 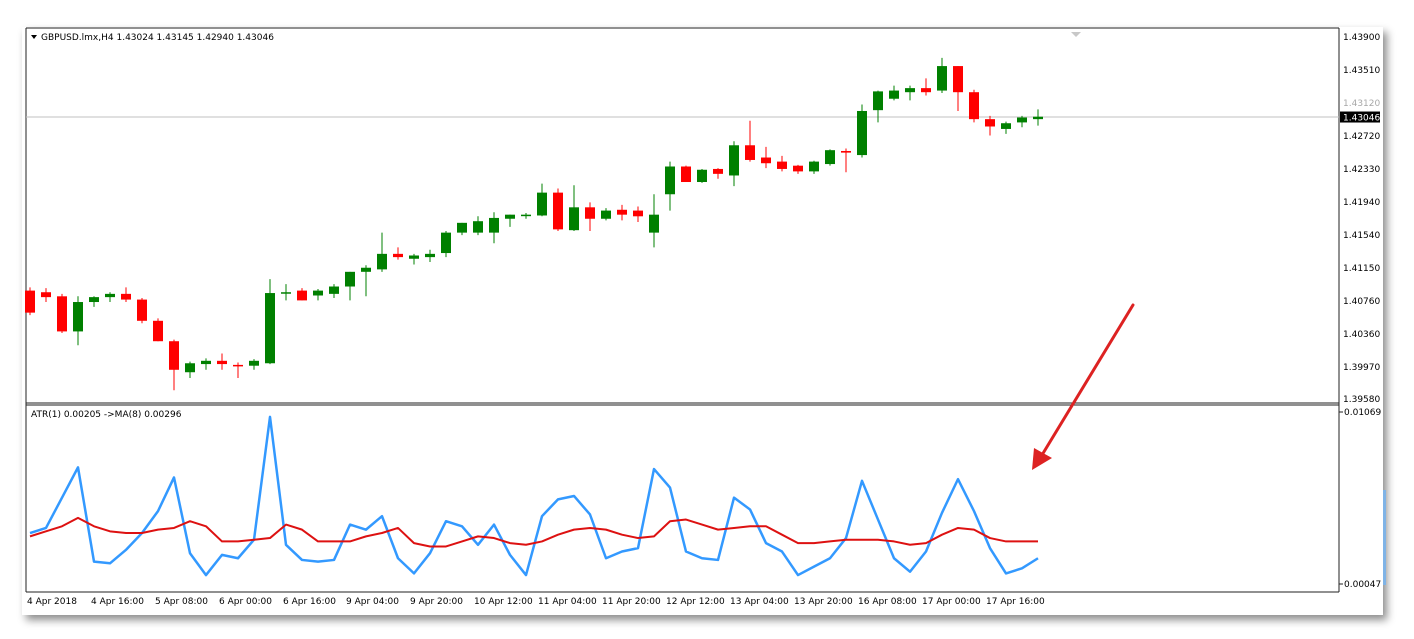 What do you see at coordinates (106, 415) in the screenshot?
I see `indicator-header: ATR(1) 0.00205 ->MA(8) 0.00296` at bounding box center [106, 415].